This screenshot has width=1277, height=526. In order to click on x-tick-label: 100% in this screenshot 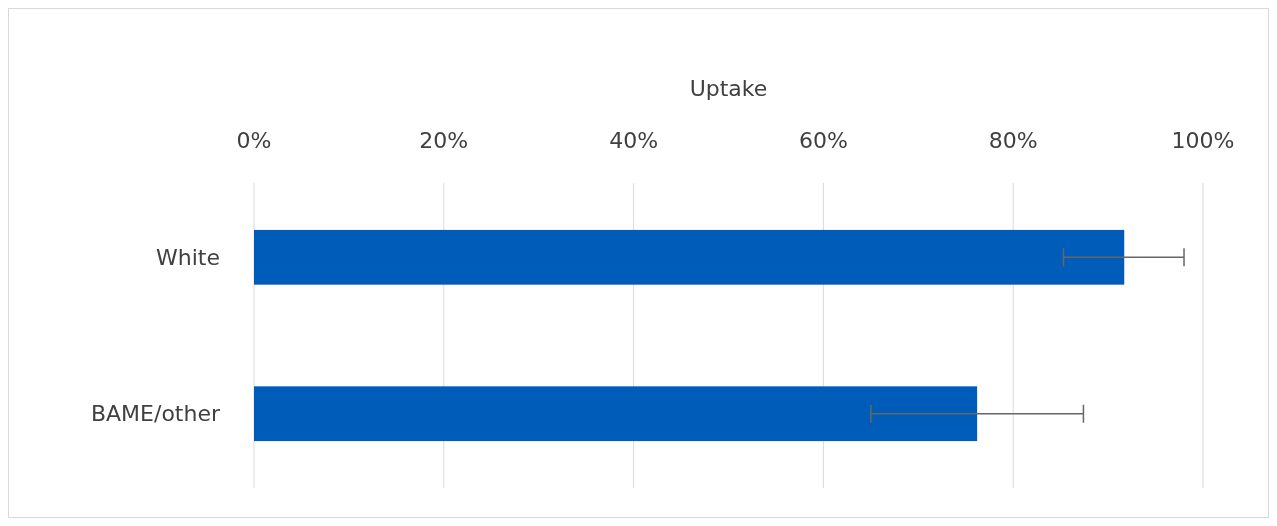, I will do `click(1203, 140)`.